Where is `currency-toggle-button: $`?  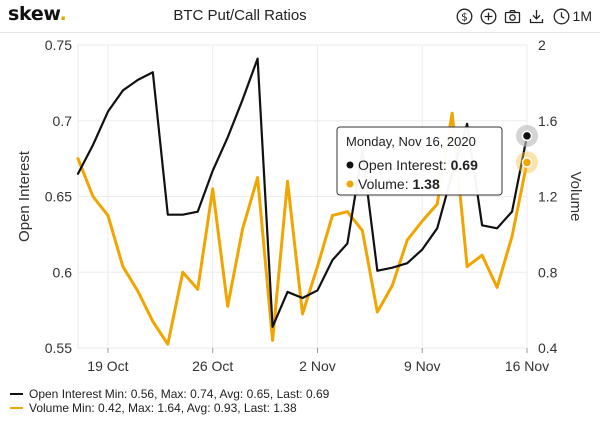 currency-toggle-button: $ is located at coordinates (465, 16).